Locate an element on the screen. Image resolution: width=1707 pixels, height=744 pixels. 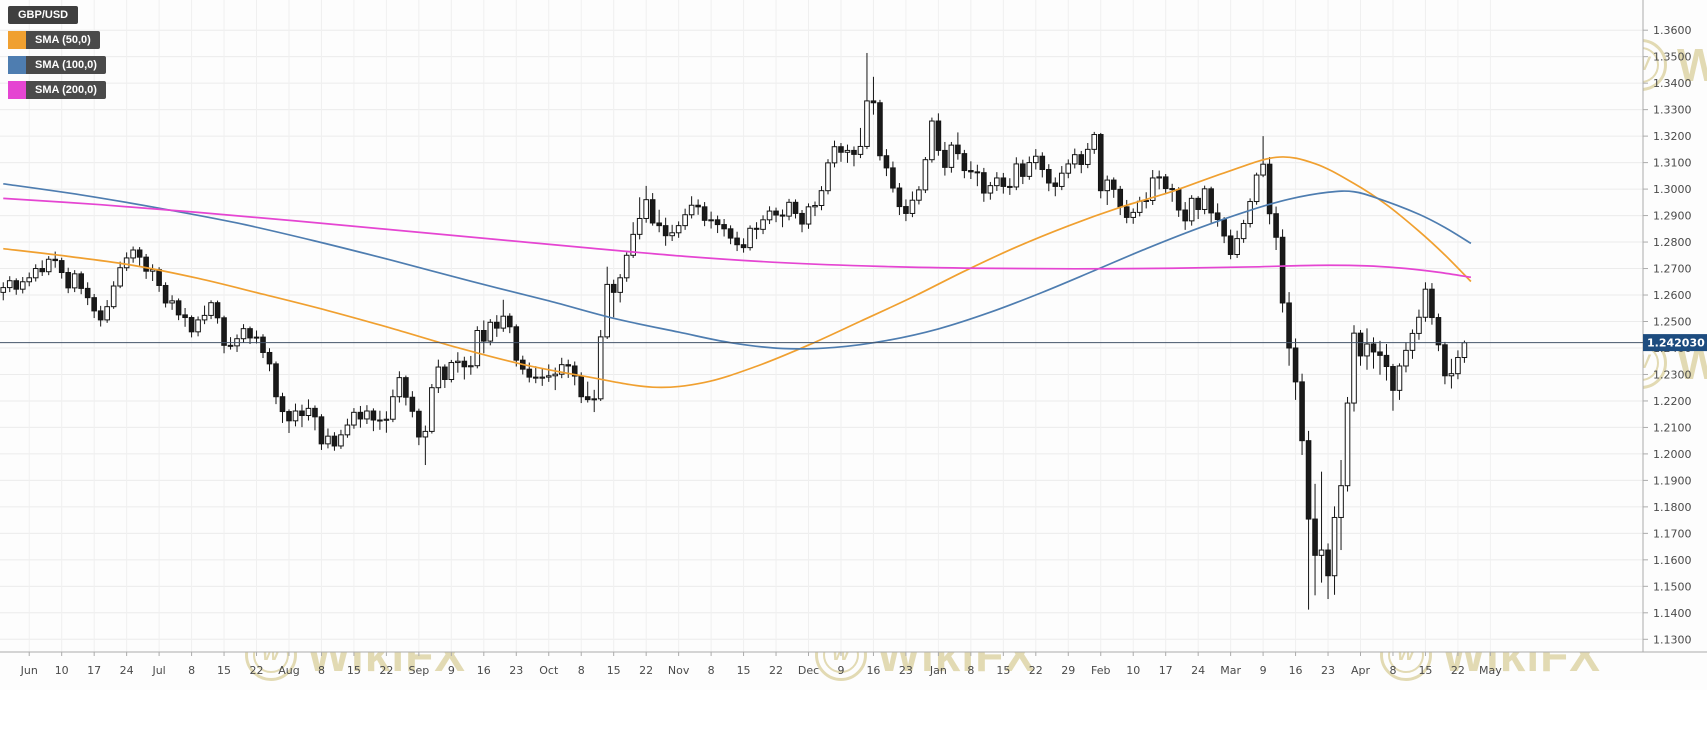
sma100-color-swatch is located at coordinates (17, 65).